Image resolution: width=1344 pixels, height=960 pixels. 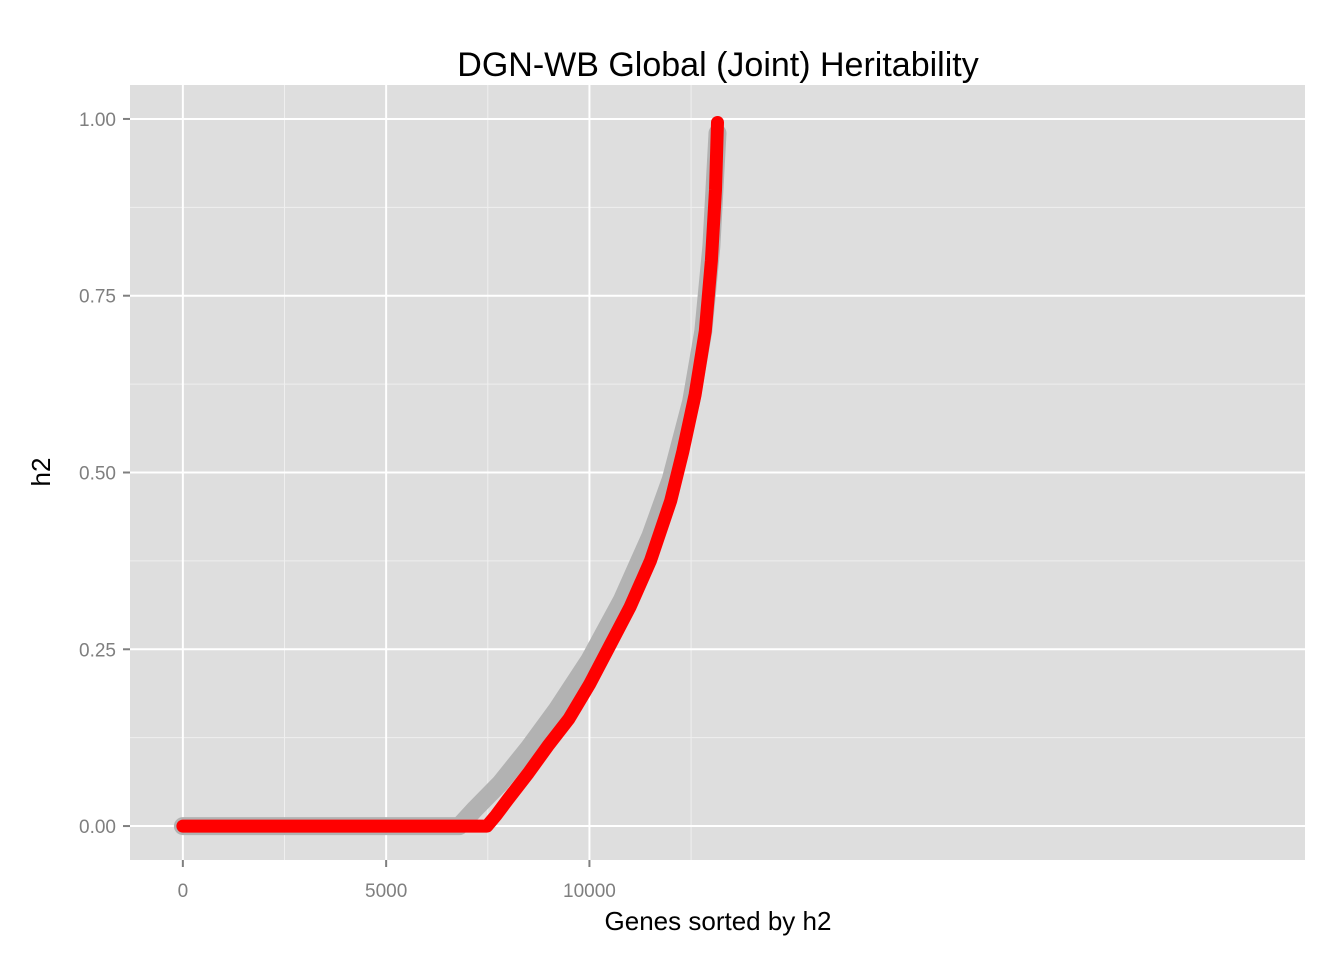 I want to click on y-axis-label: h2, so click(x=41, y=472).